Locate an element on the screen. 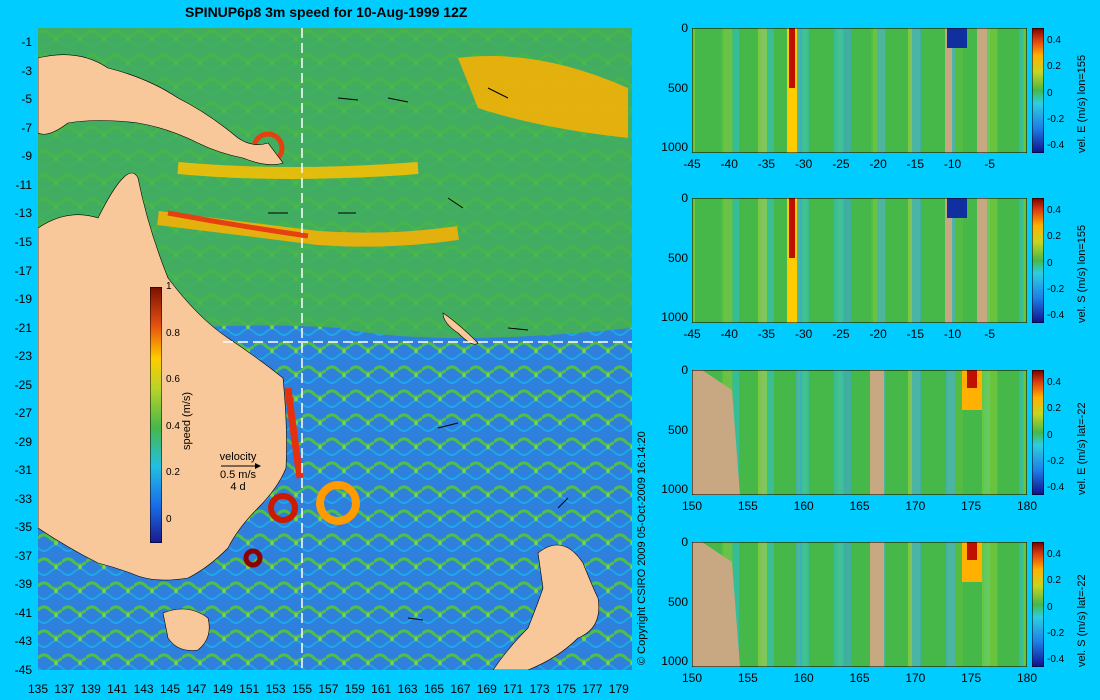  section-panel-label: vel. S (m/s) lat=-22 is located at coordinates (1082, 620).